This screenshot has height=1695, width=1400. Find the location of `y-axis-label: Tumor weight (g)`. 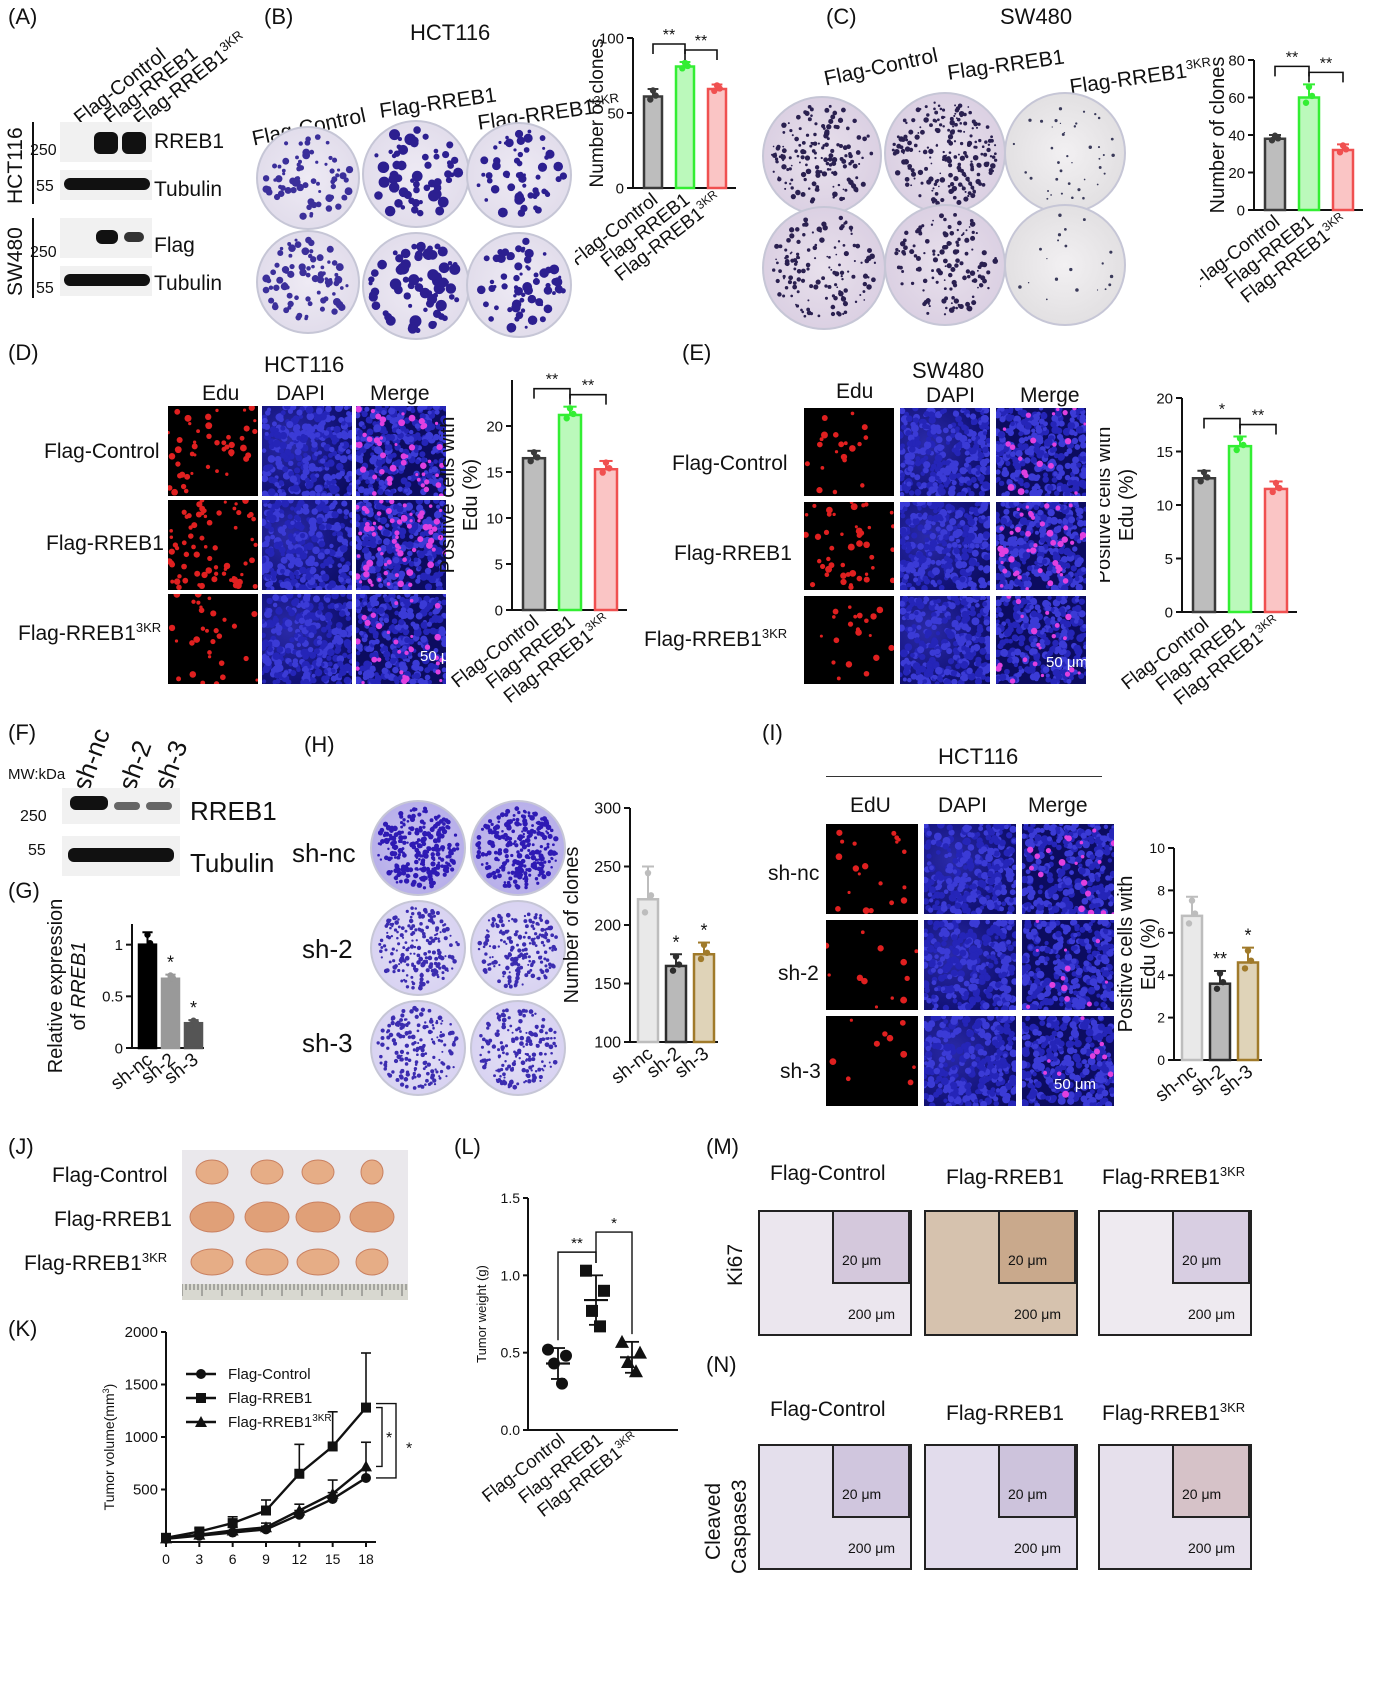

y-axis-label: Tumor weight (g) is located at coordinates (481, 1314).